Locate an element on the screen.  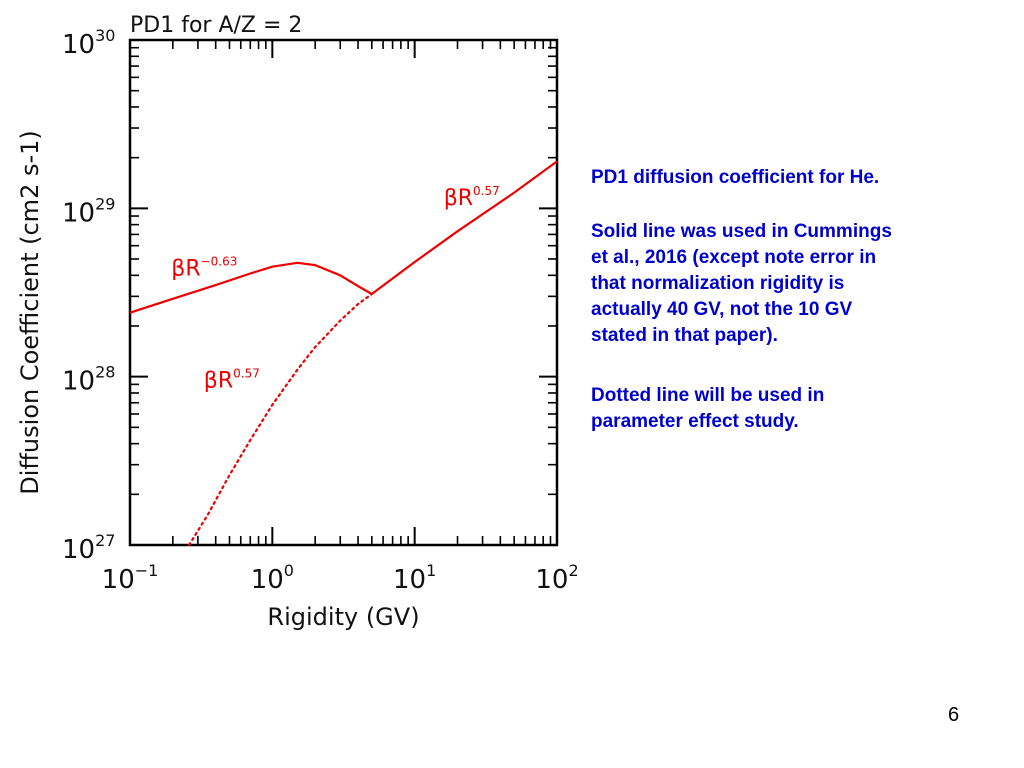
x-tick-label: 10² is located at coordinates (556, 578).